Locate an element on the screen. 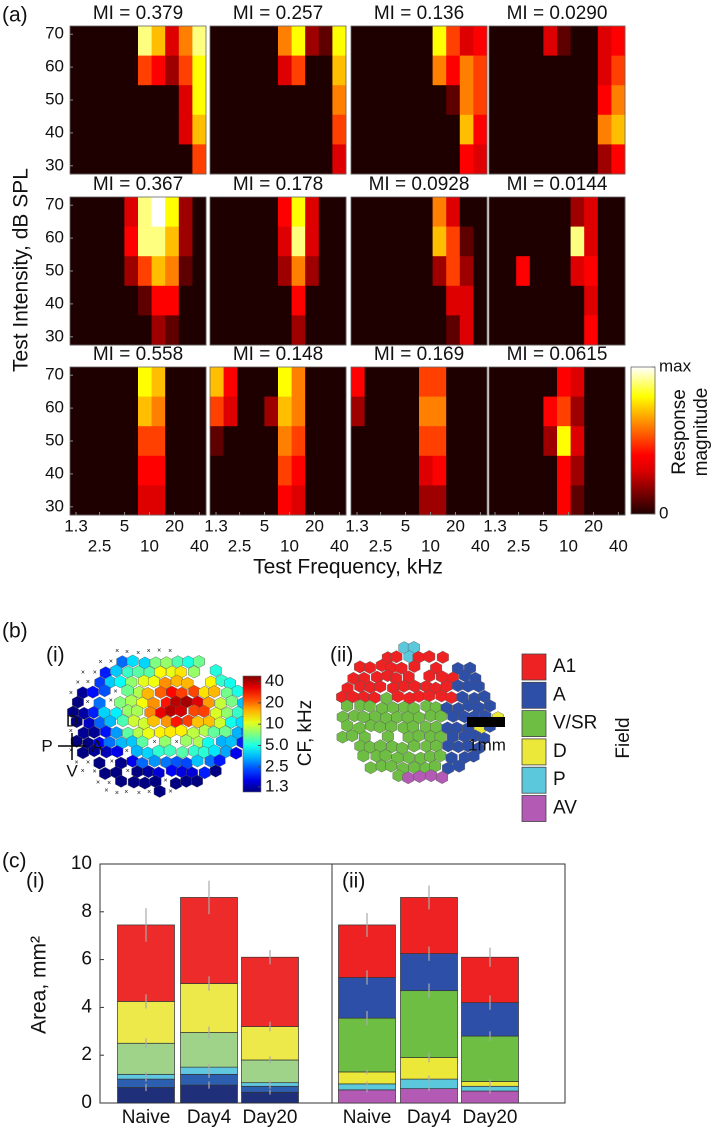  x-tick-label: 40 is located at coordinates (618, 545).